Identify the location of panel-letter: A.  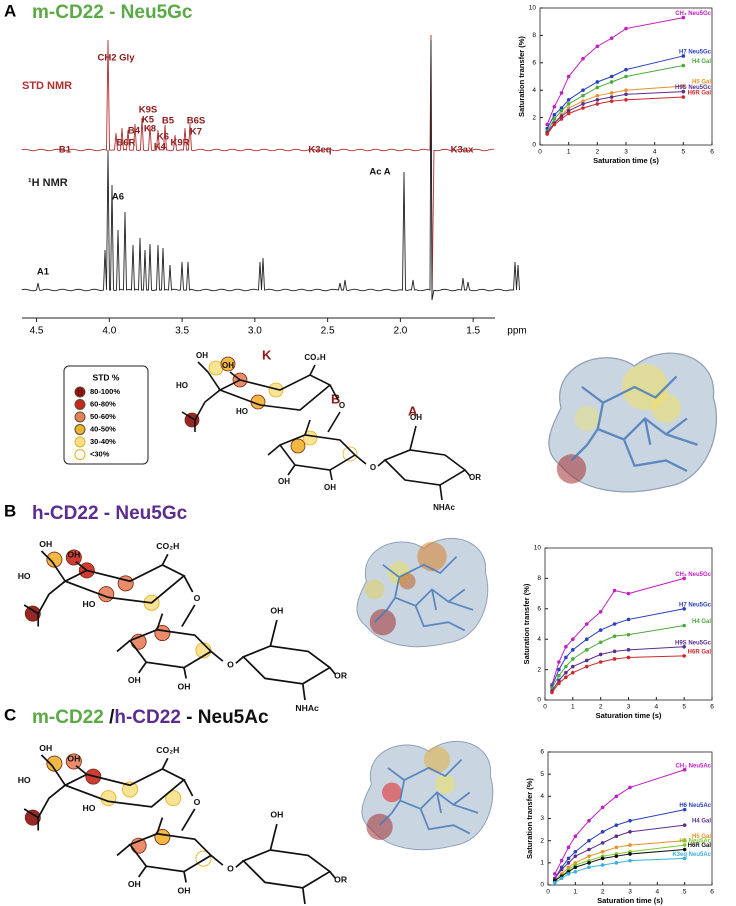
(10, 10).